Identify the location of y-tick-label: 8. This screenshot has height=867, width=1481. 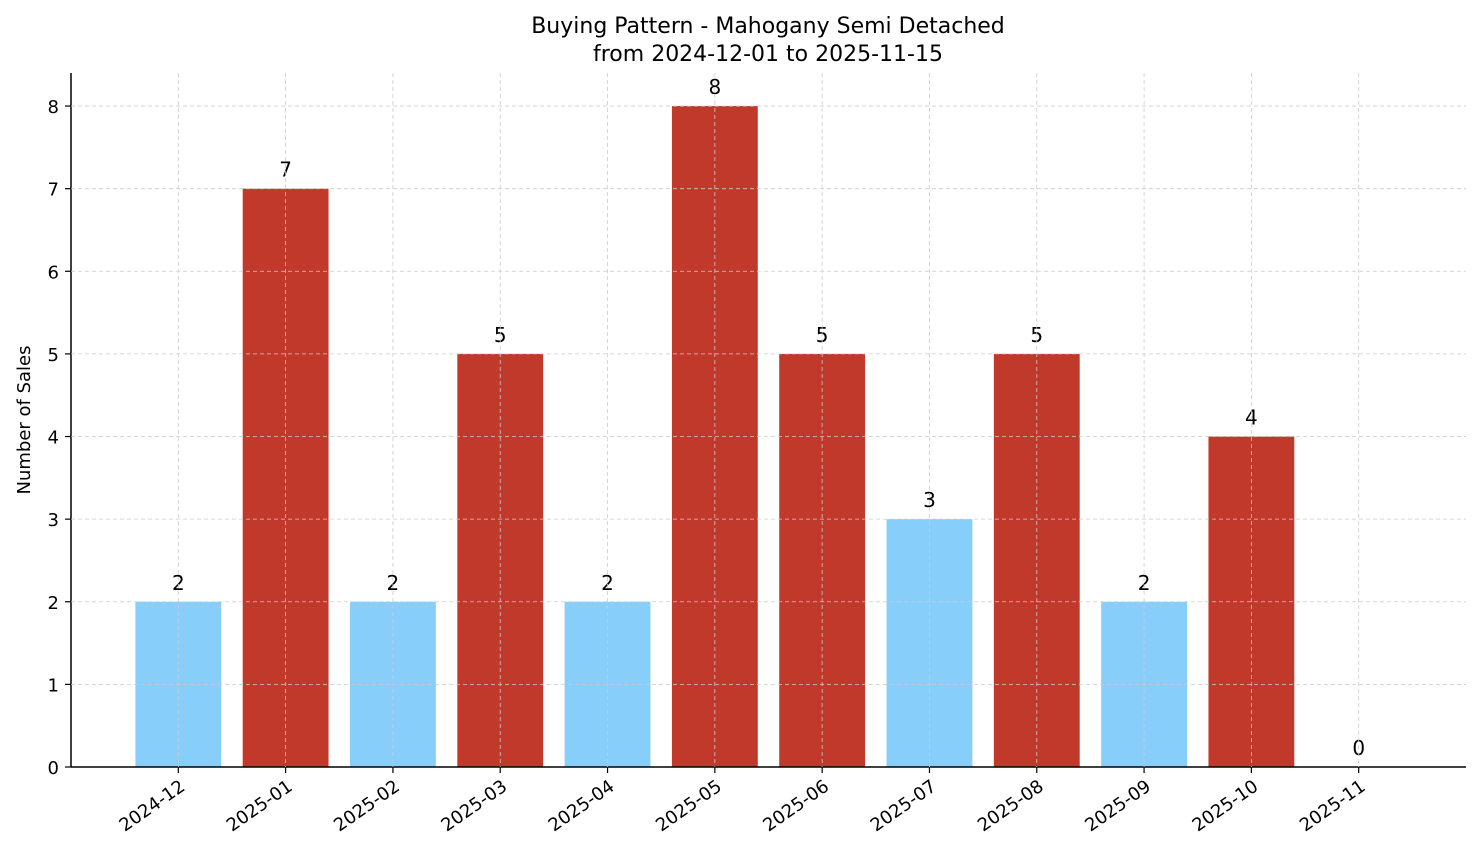
(53, 107).